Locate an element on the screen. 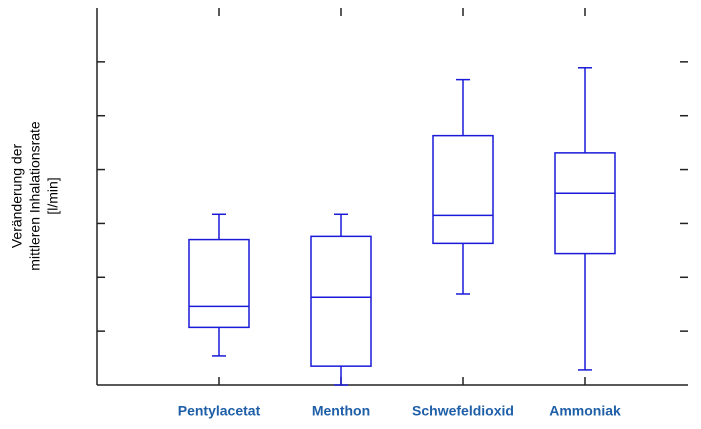  y-label-line: [l/min] is located at coordinates (53, 195).